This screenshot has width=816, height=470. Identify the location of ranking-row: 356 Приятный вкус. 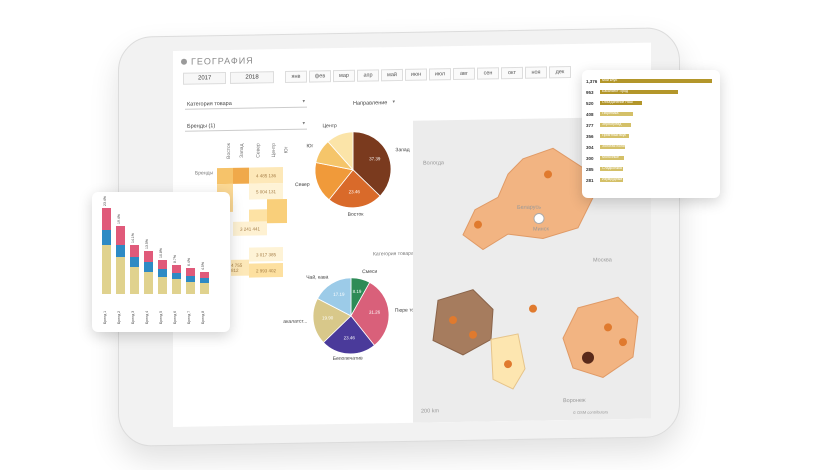
(607, 136).